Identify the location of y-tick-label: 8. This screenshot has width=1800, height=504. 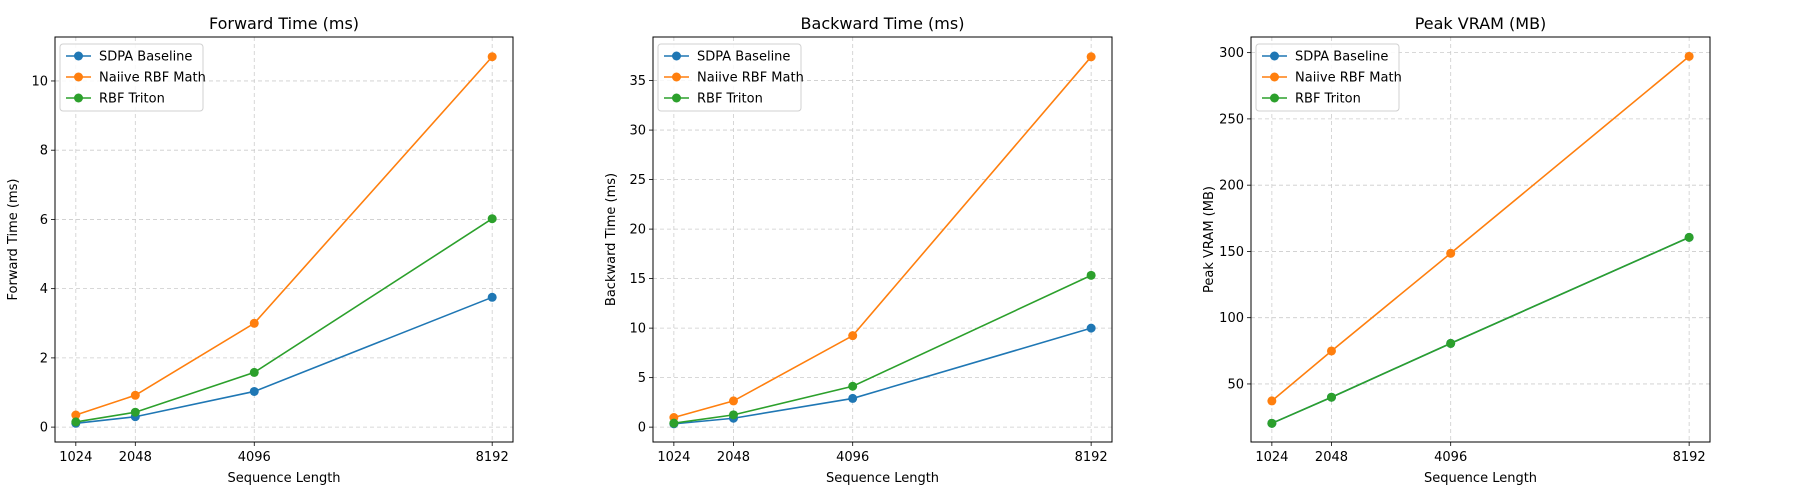
(44, 151).